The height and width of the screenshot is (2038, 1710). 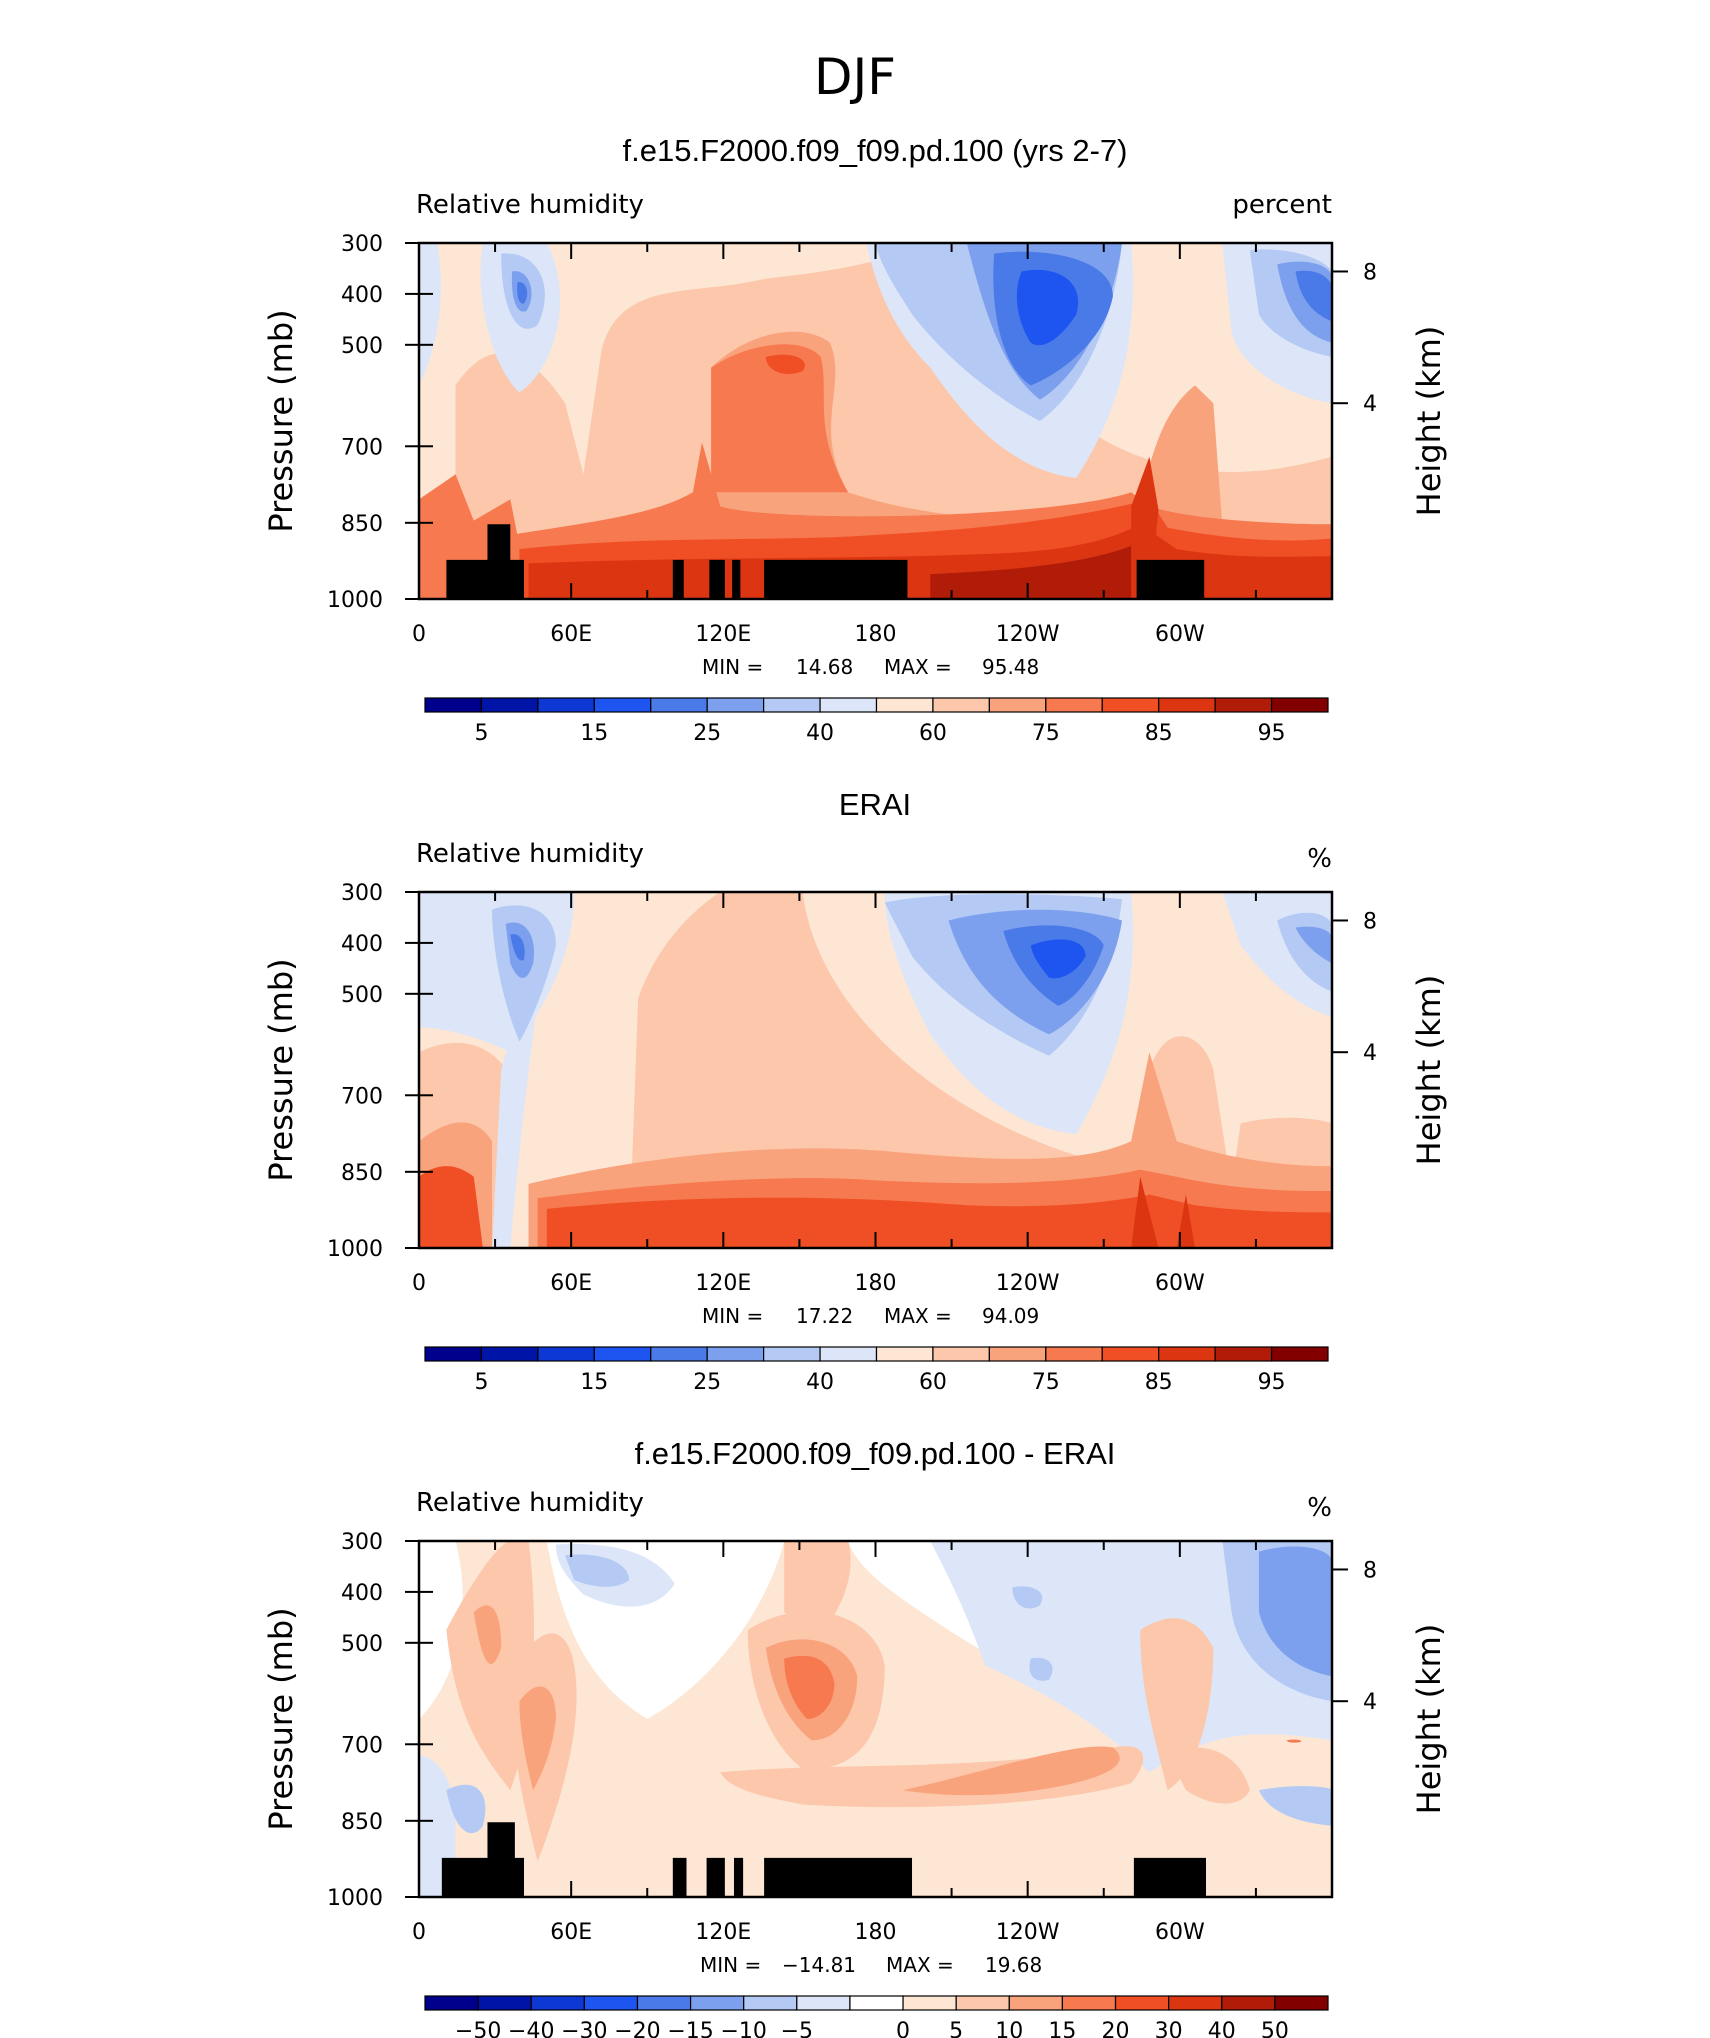 What do you see at coordinates (355, 1898) in the screenshot?
I see `y-tick-label: 1000` at bounding box center [355, 1898].